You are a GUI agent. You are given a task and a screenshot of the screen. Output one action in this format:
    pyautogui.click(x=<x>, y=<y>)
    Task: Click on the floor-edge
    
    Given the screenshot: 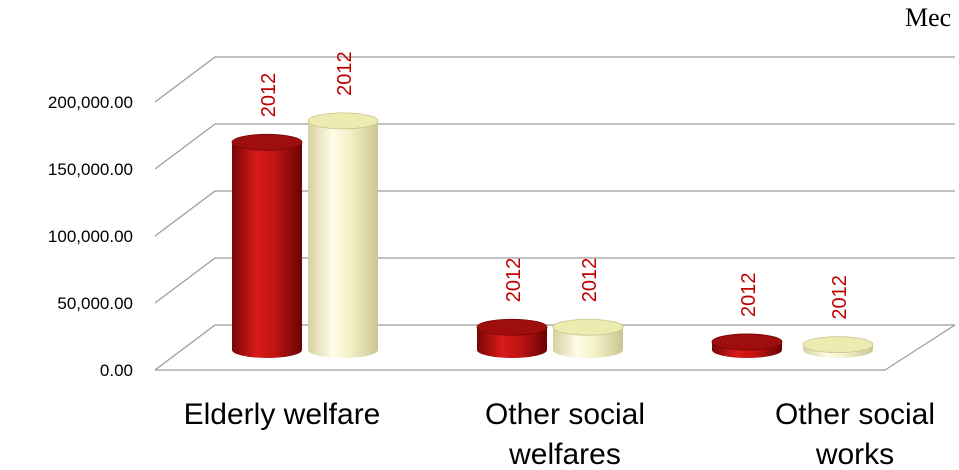 What is the action you would take?
    pyautogui.click(x=555, y=347)
    